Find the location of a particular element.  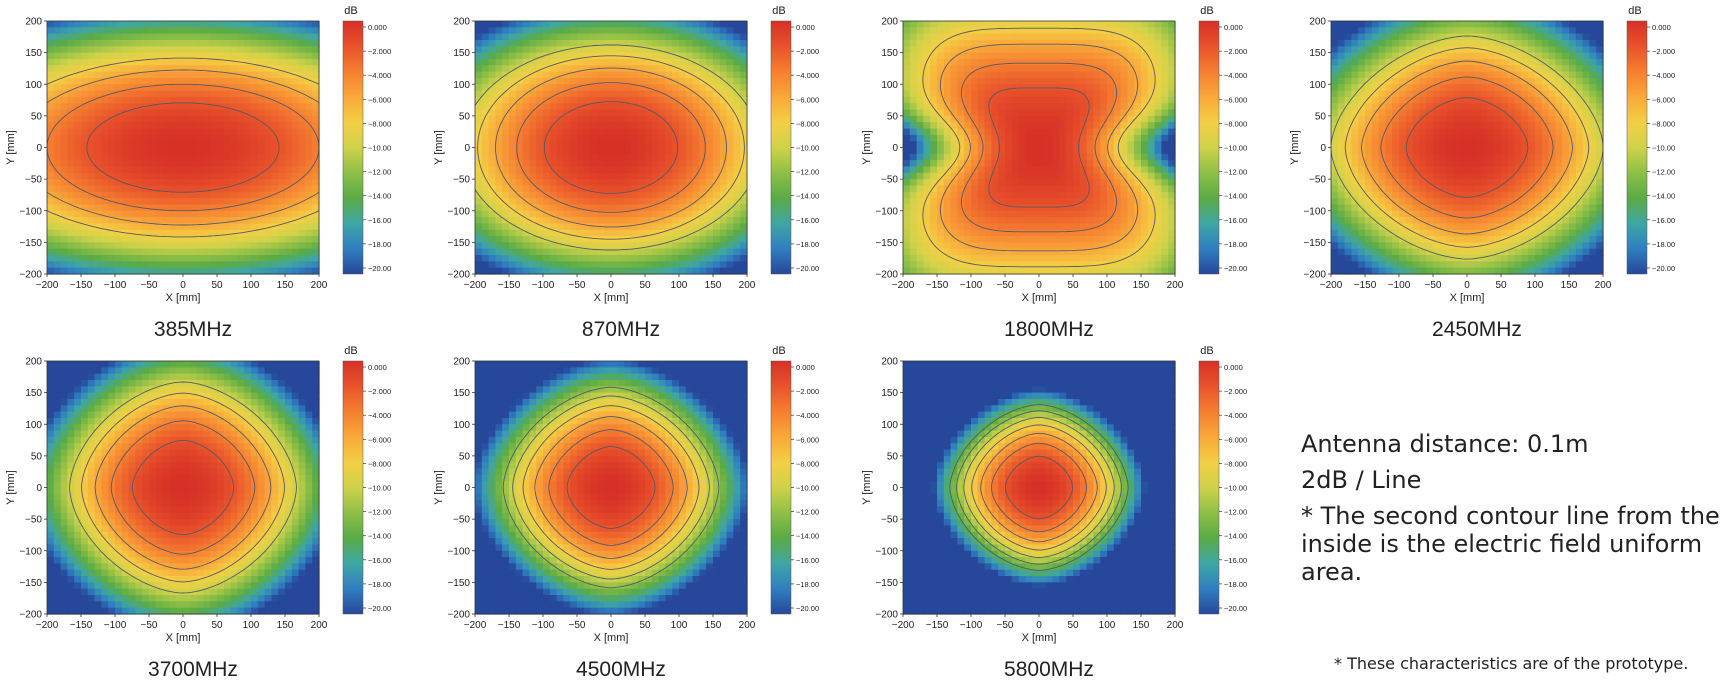

x-tick-label: 100 is located at coordinates (679, 625).